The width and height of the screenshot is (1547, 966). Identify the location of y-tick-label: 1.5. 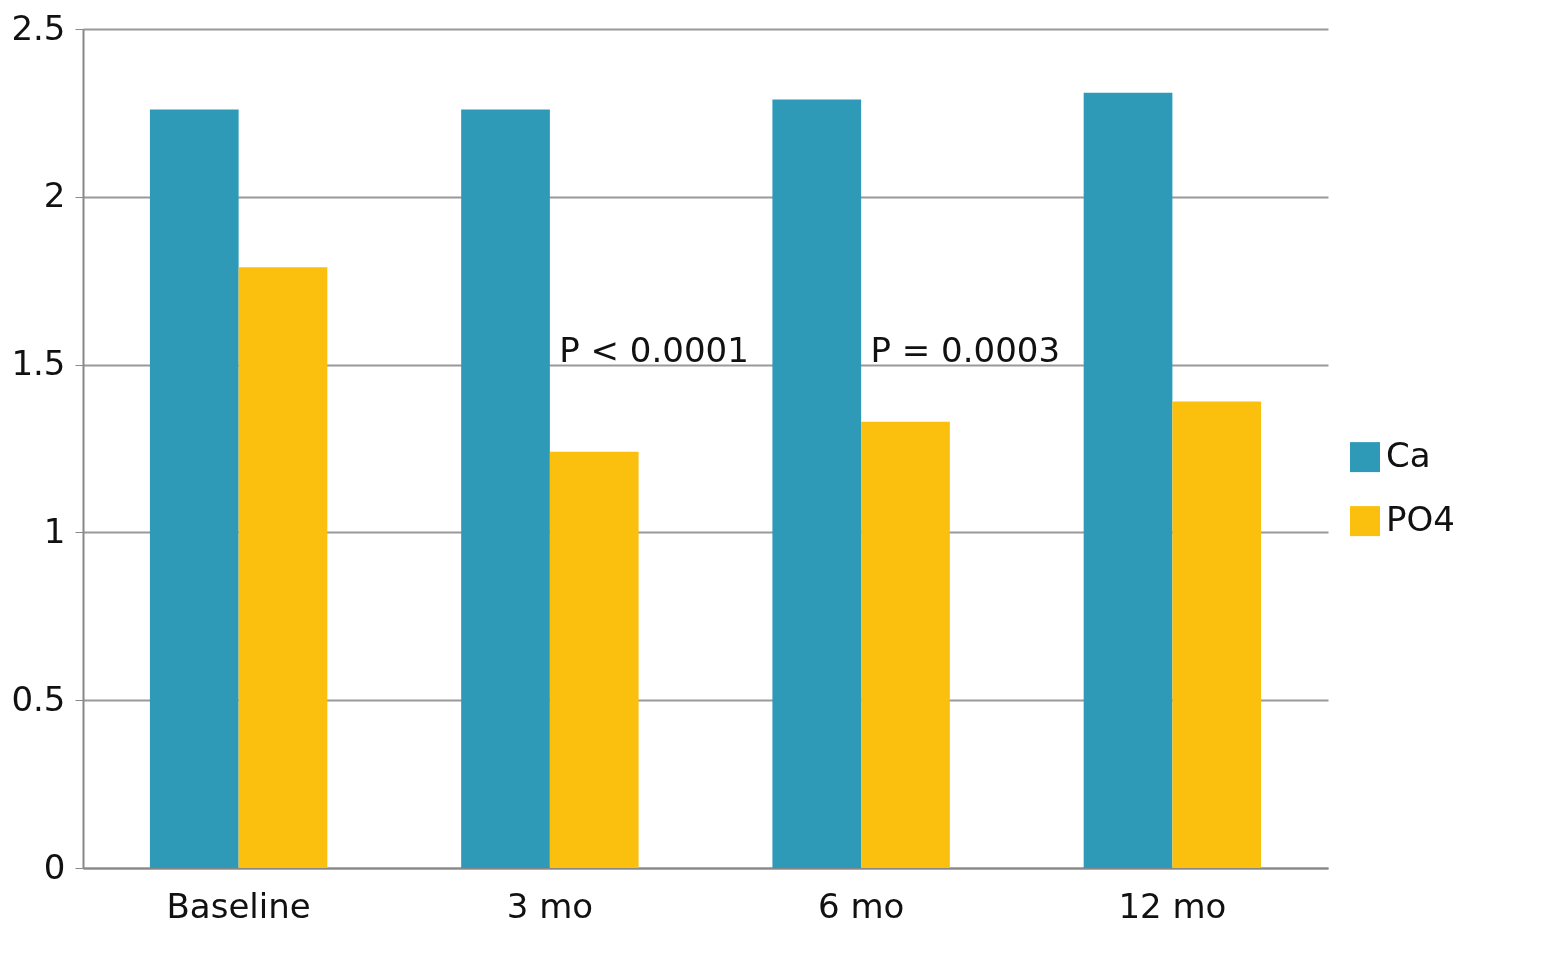
(38, 363).